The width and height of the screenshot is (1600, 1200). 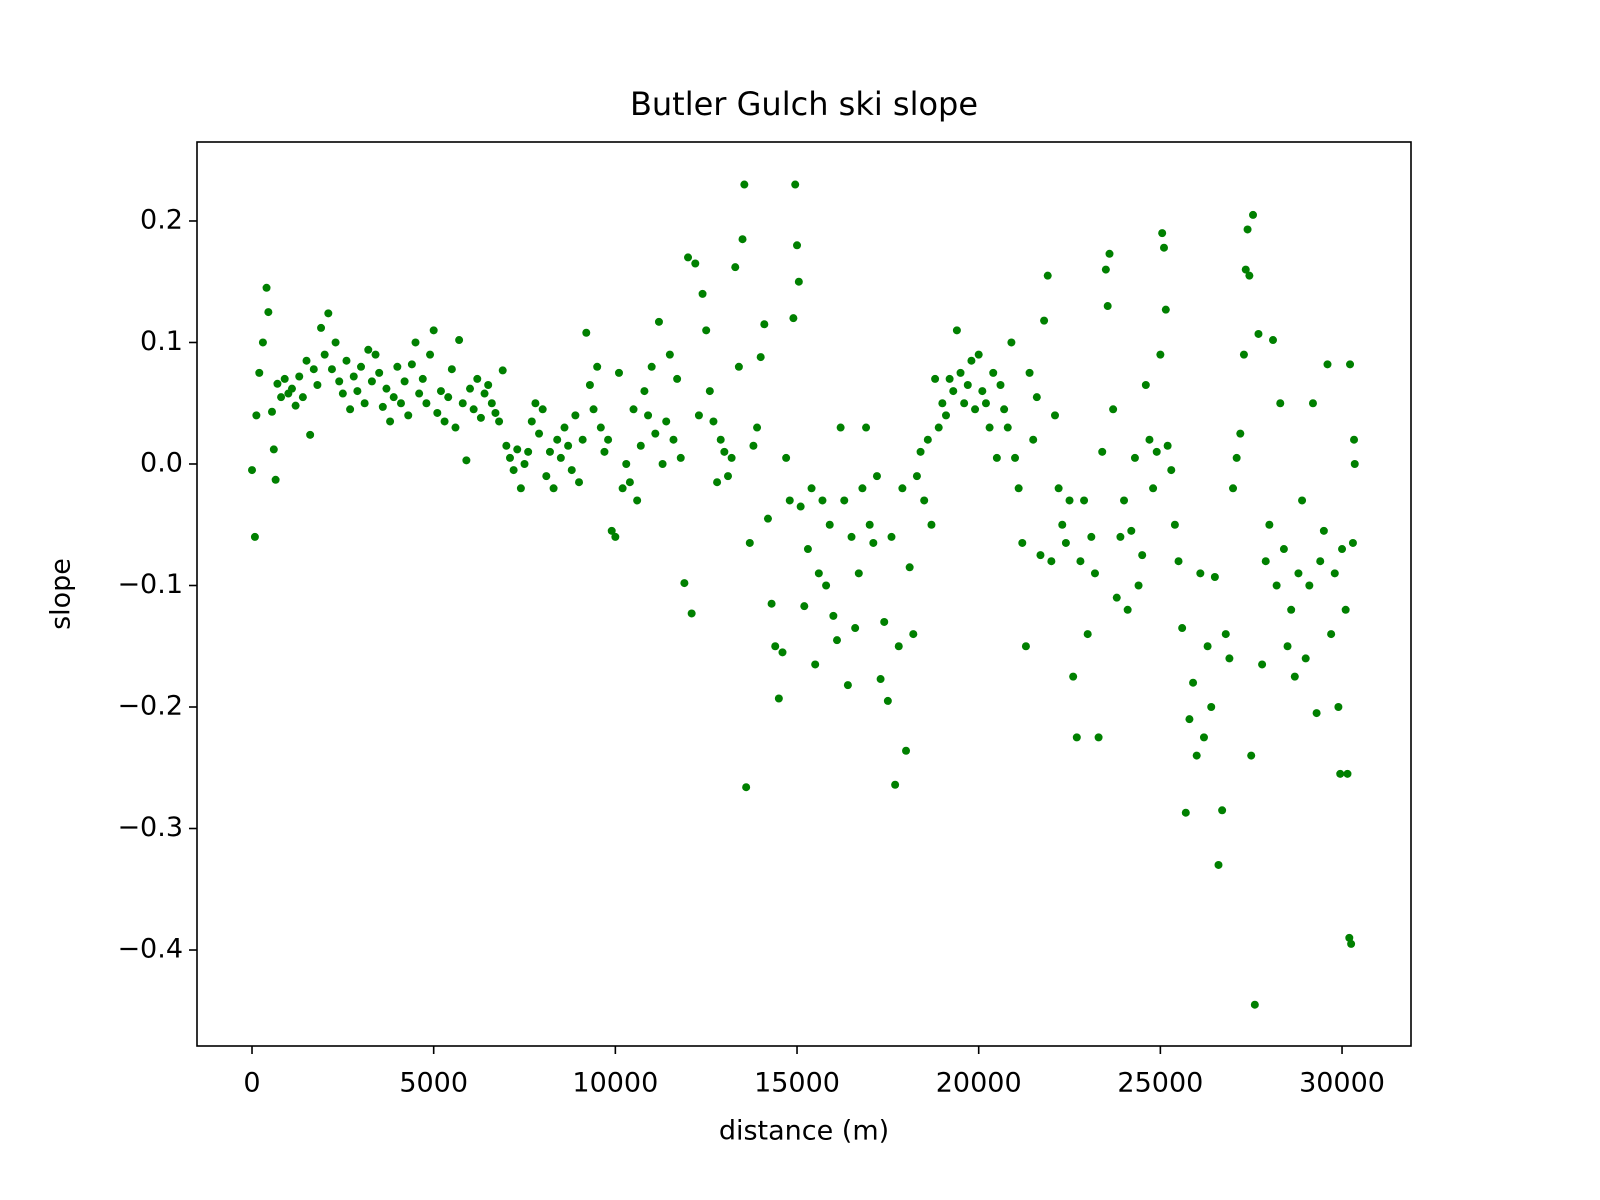 I want to click on y-axis-label: slope, so click(x=61, y=594).